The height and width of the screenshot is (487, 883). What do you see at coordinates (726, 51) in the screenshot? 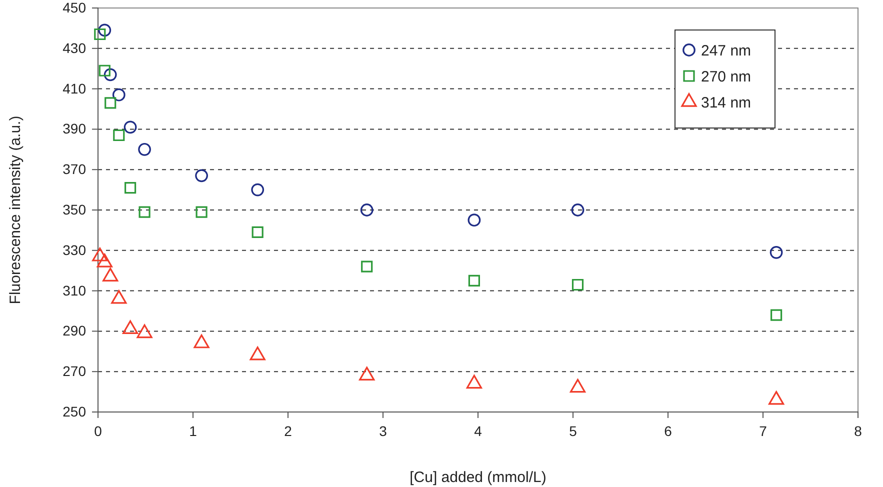
I see `legend-label: 247 nm` at bounding box center [726, 51].